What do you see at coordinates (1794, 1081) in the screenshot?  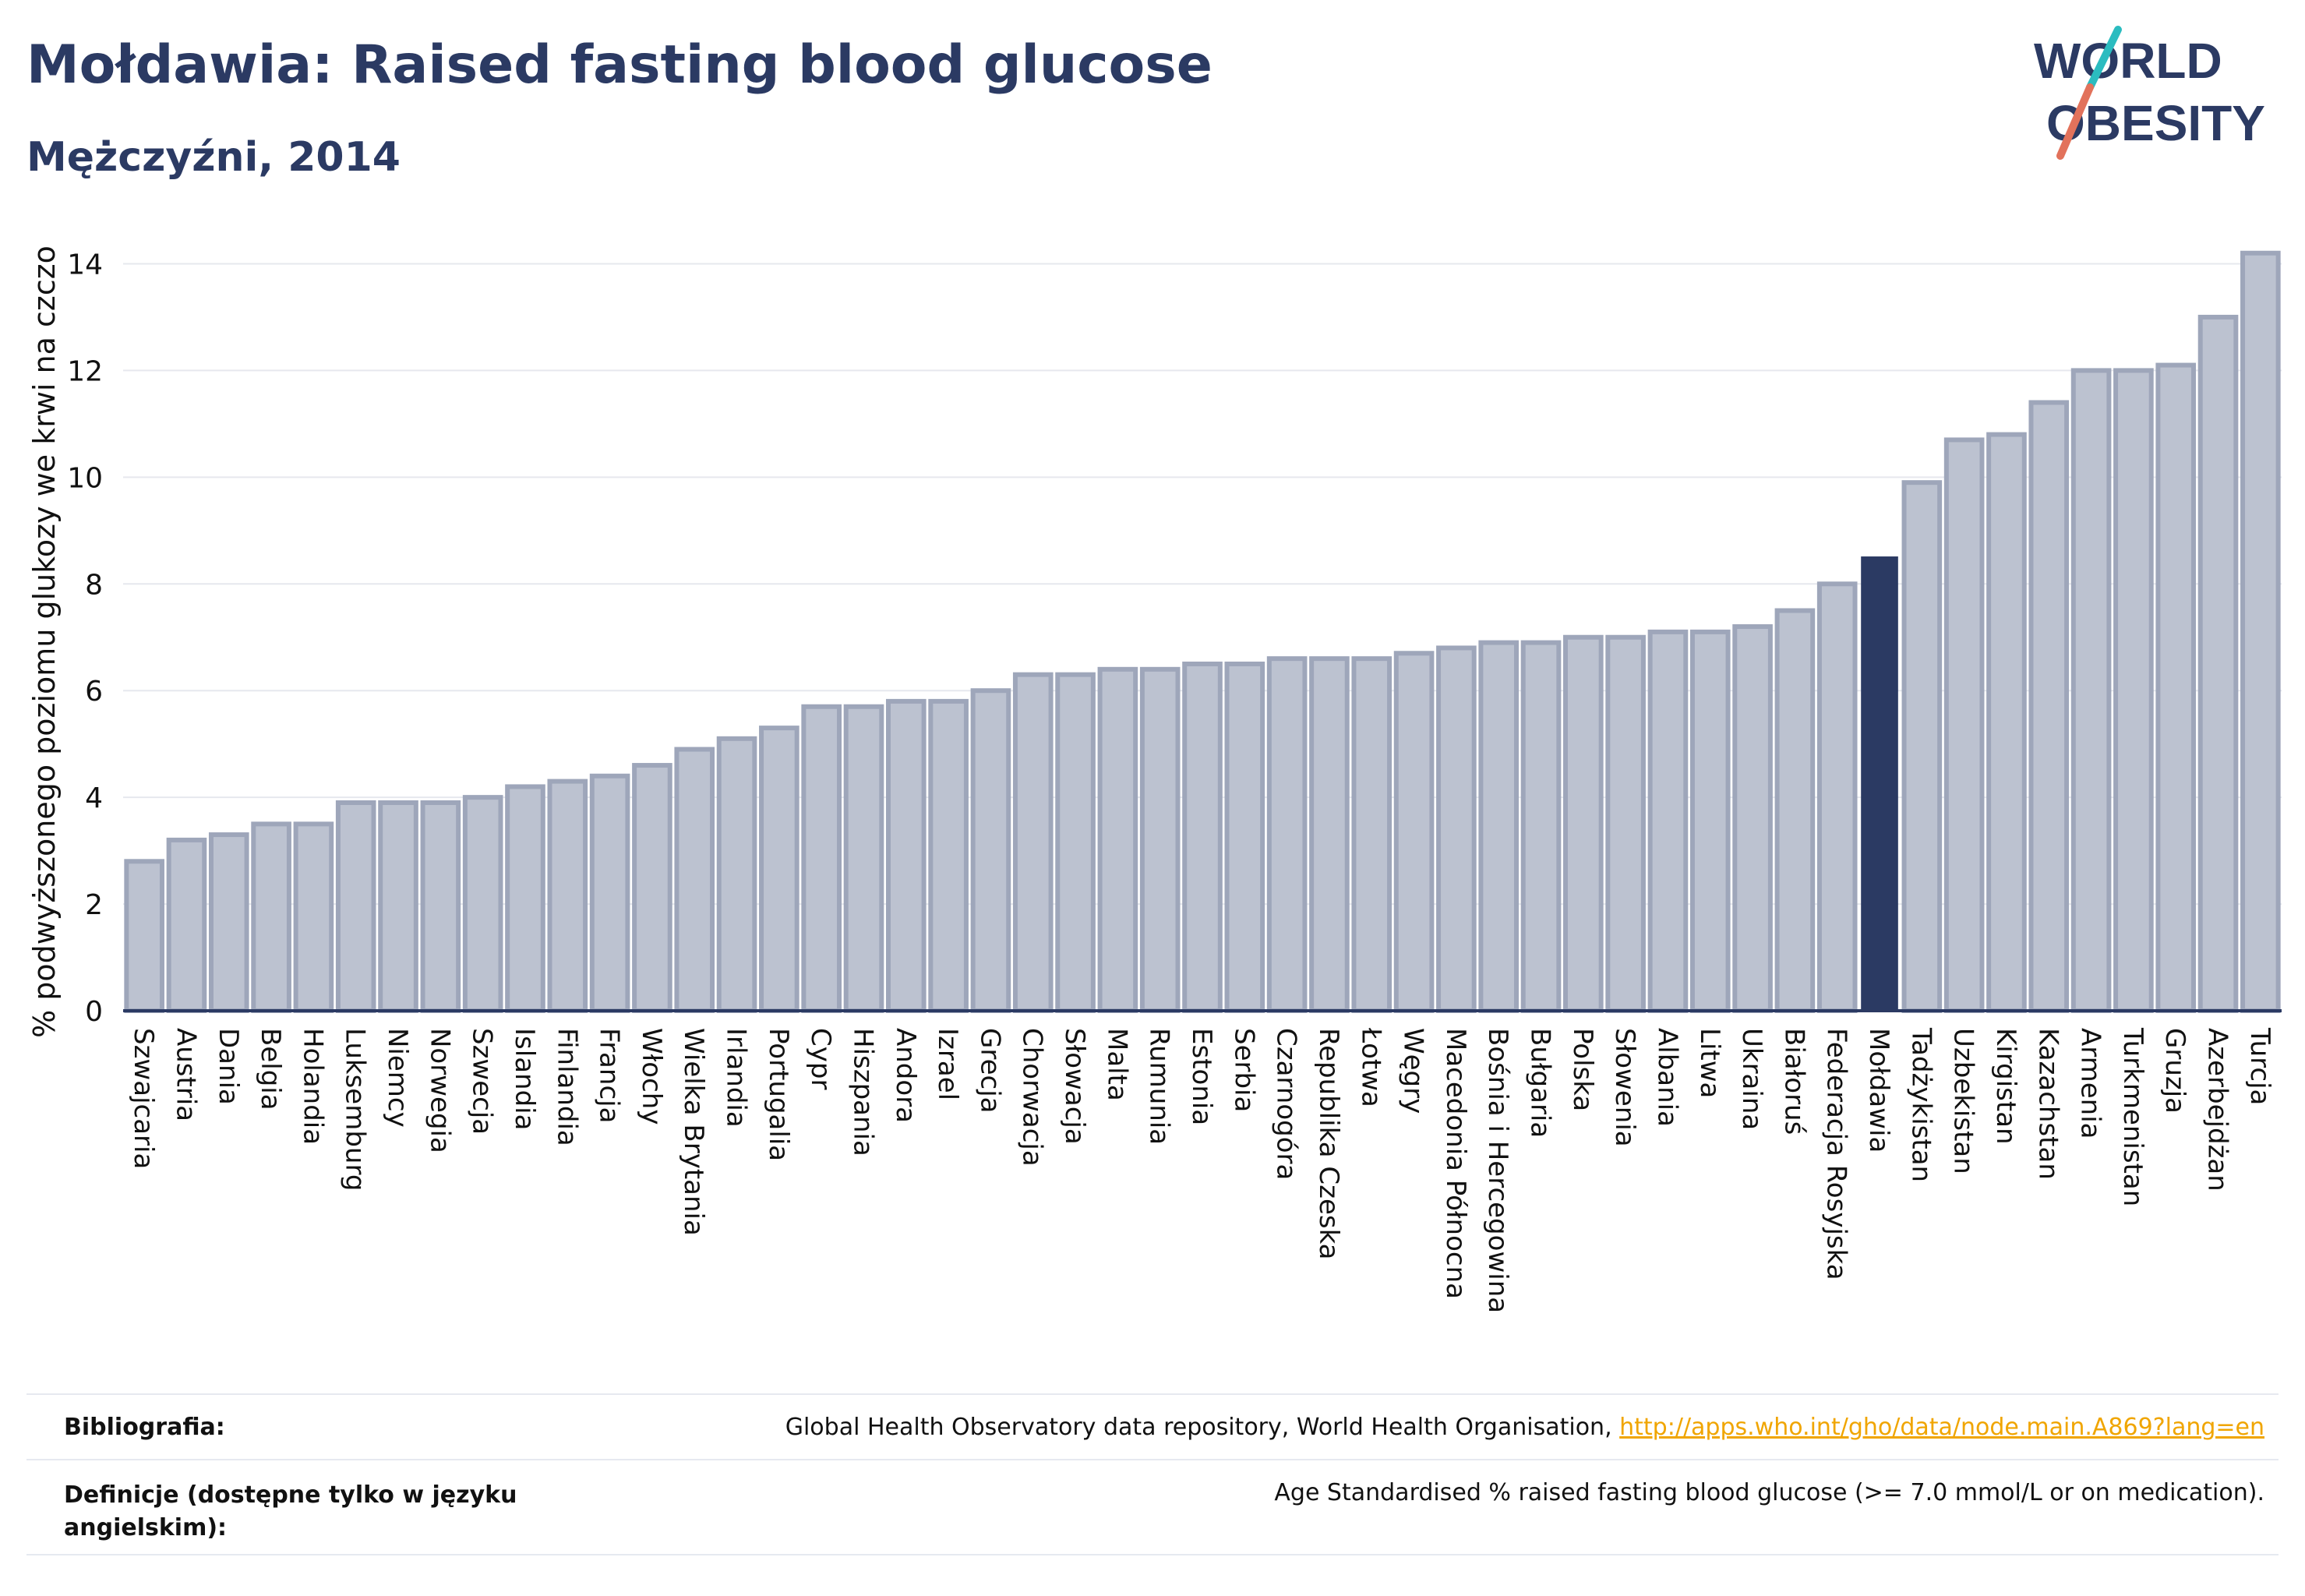 I see `x-tick-label: Białoruś` at bounding box center [1794, 1081].